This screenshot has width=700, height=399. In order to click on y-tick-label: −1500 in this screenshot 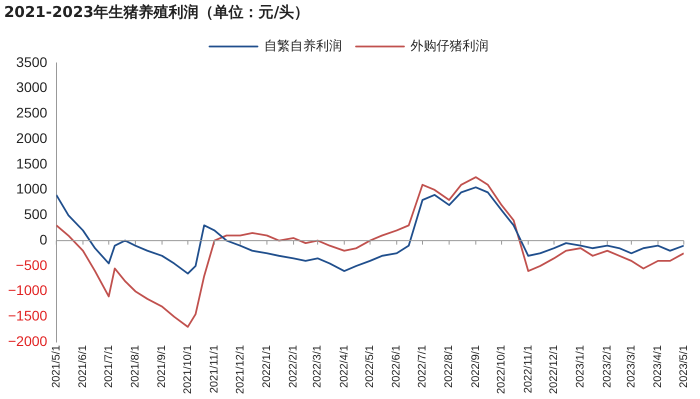, I will do `click(28, 316)`.